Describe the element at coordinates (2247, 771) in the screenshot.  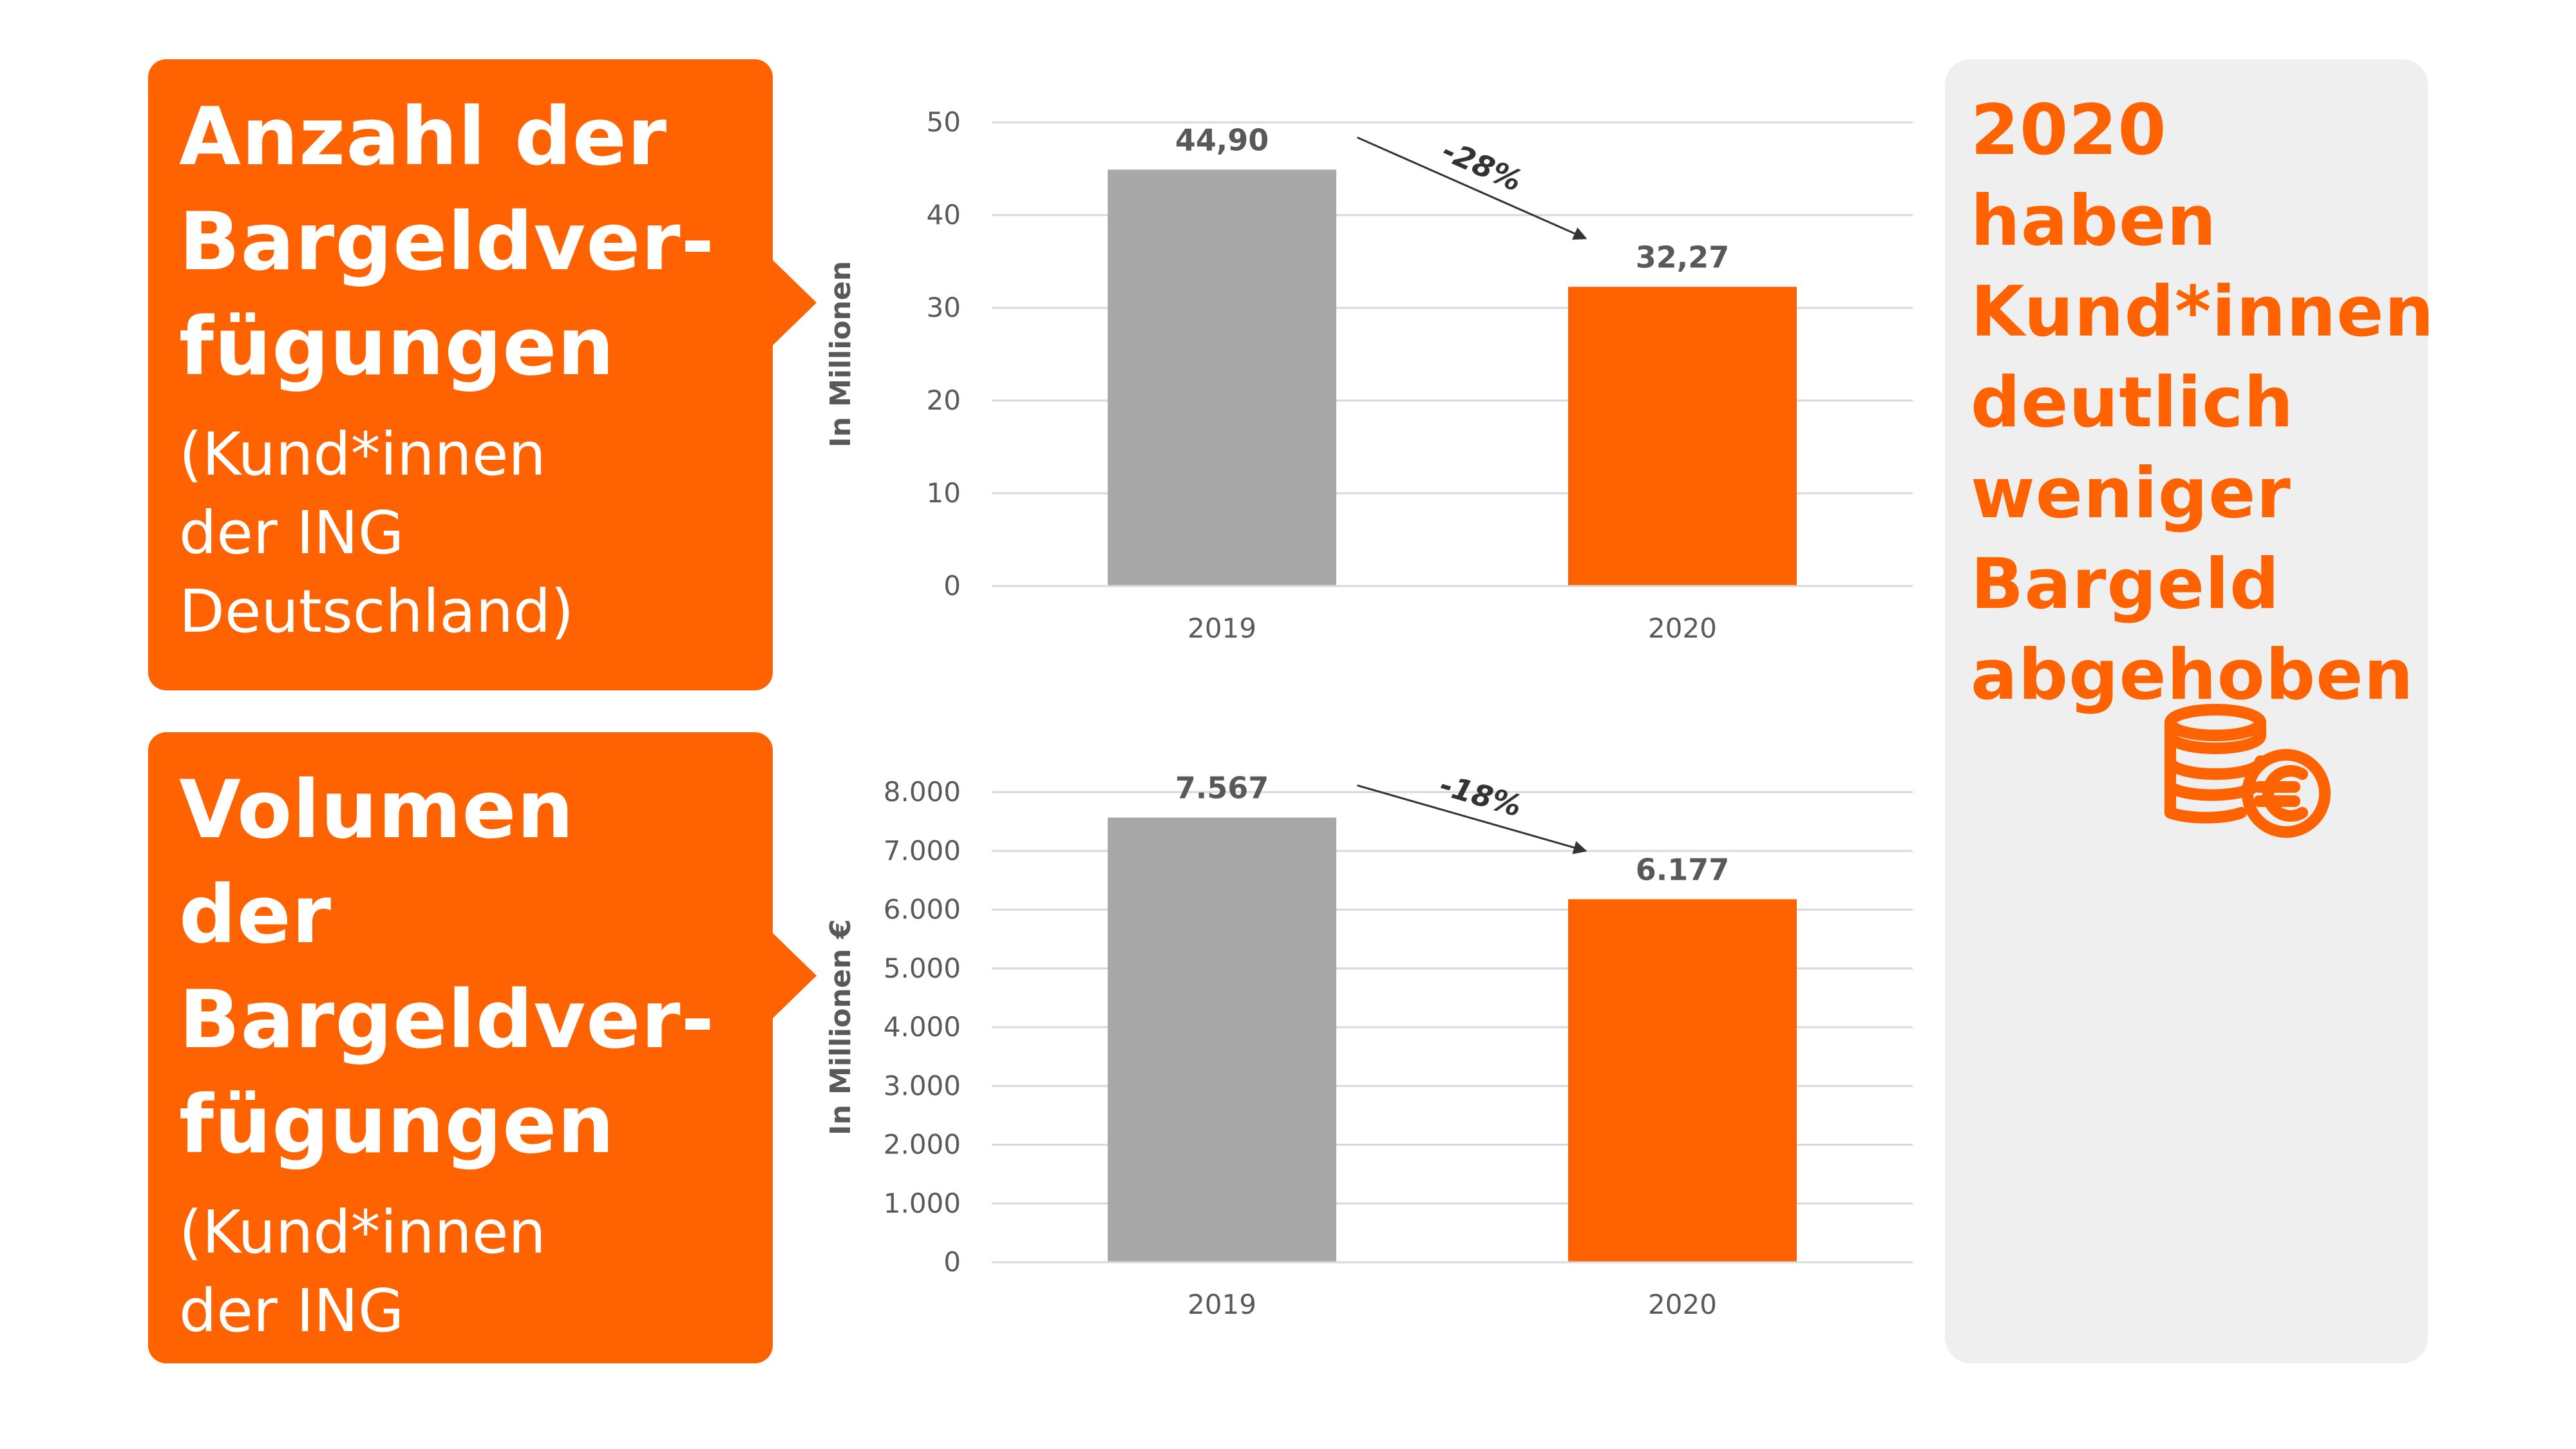
I see `coins-euro-icon` at that location.